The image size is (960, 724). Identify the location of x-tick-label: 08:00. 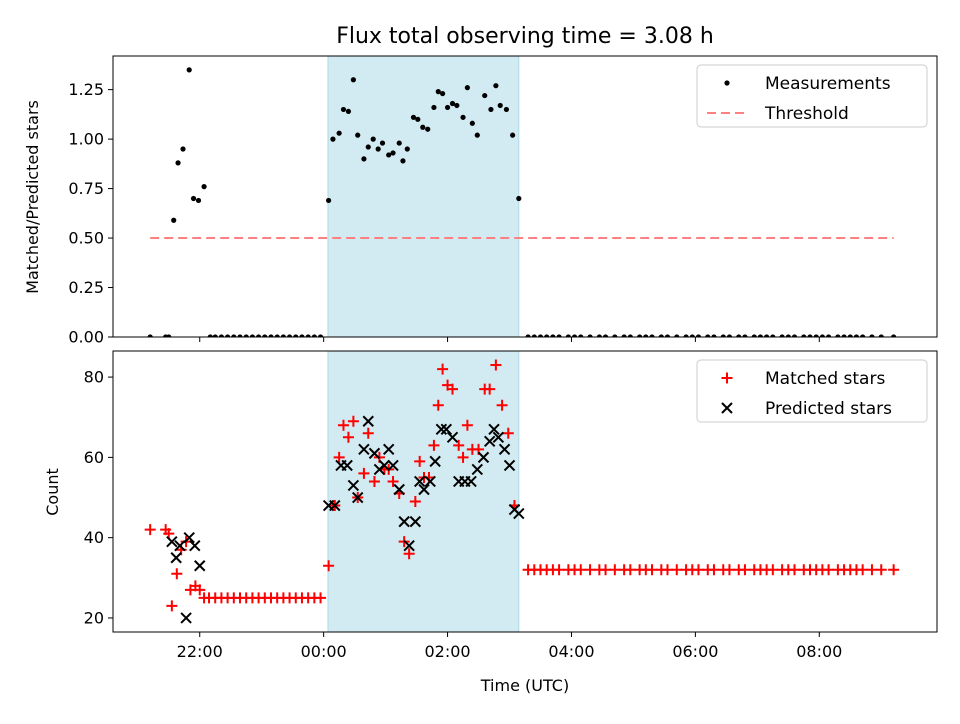
(819, 651).